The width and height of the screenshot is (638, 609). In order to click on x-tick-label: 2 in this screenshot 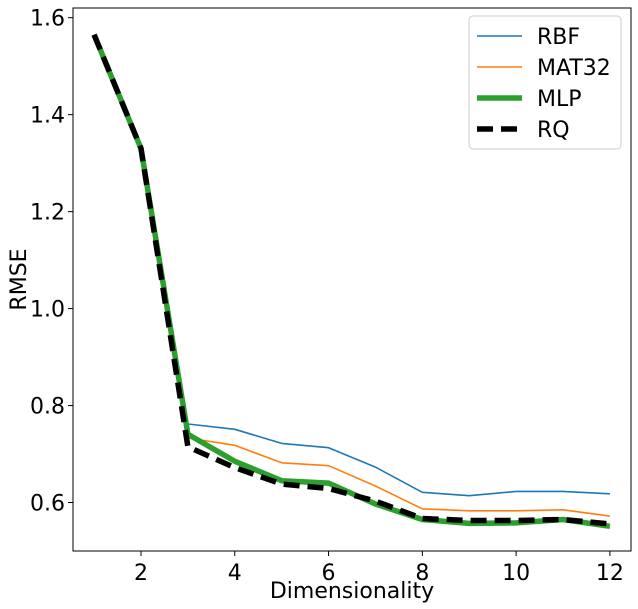, I will do `click(141, 573)`.